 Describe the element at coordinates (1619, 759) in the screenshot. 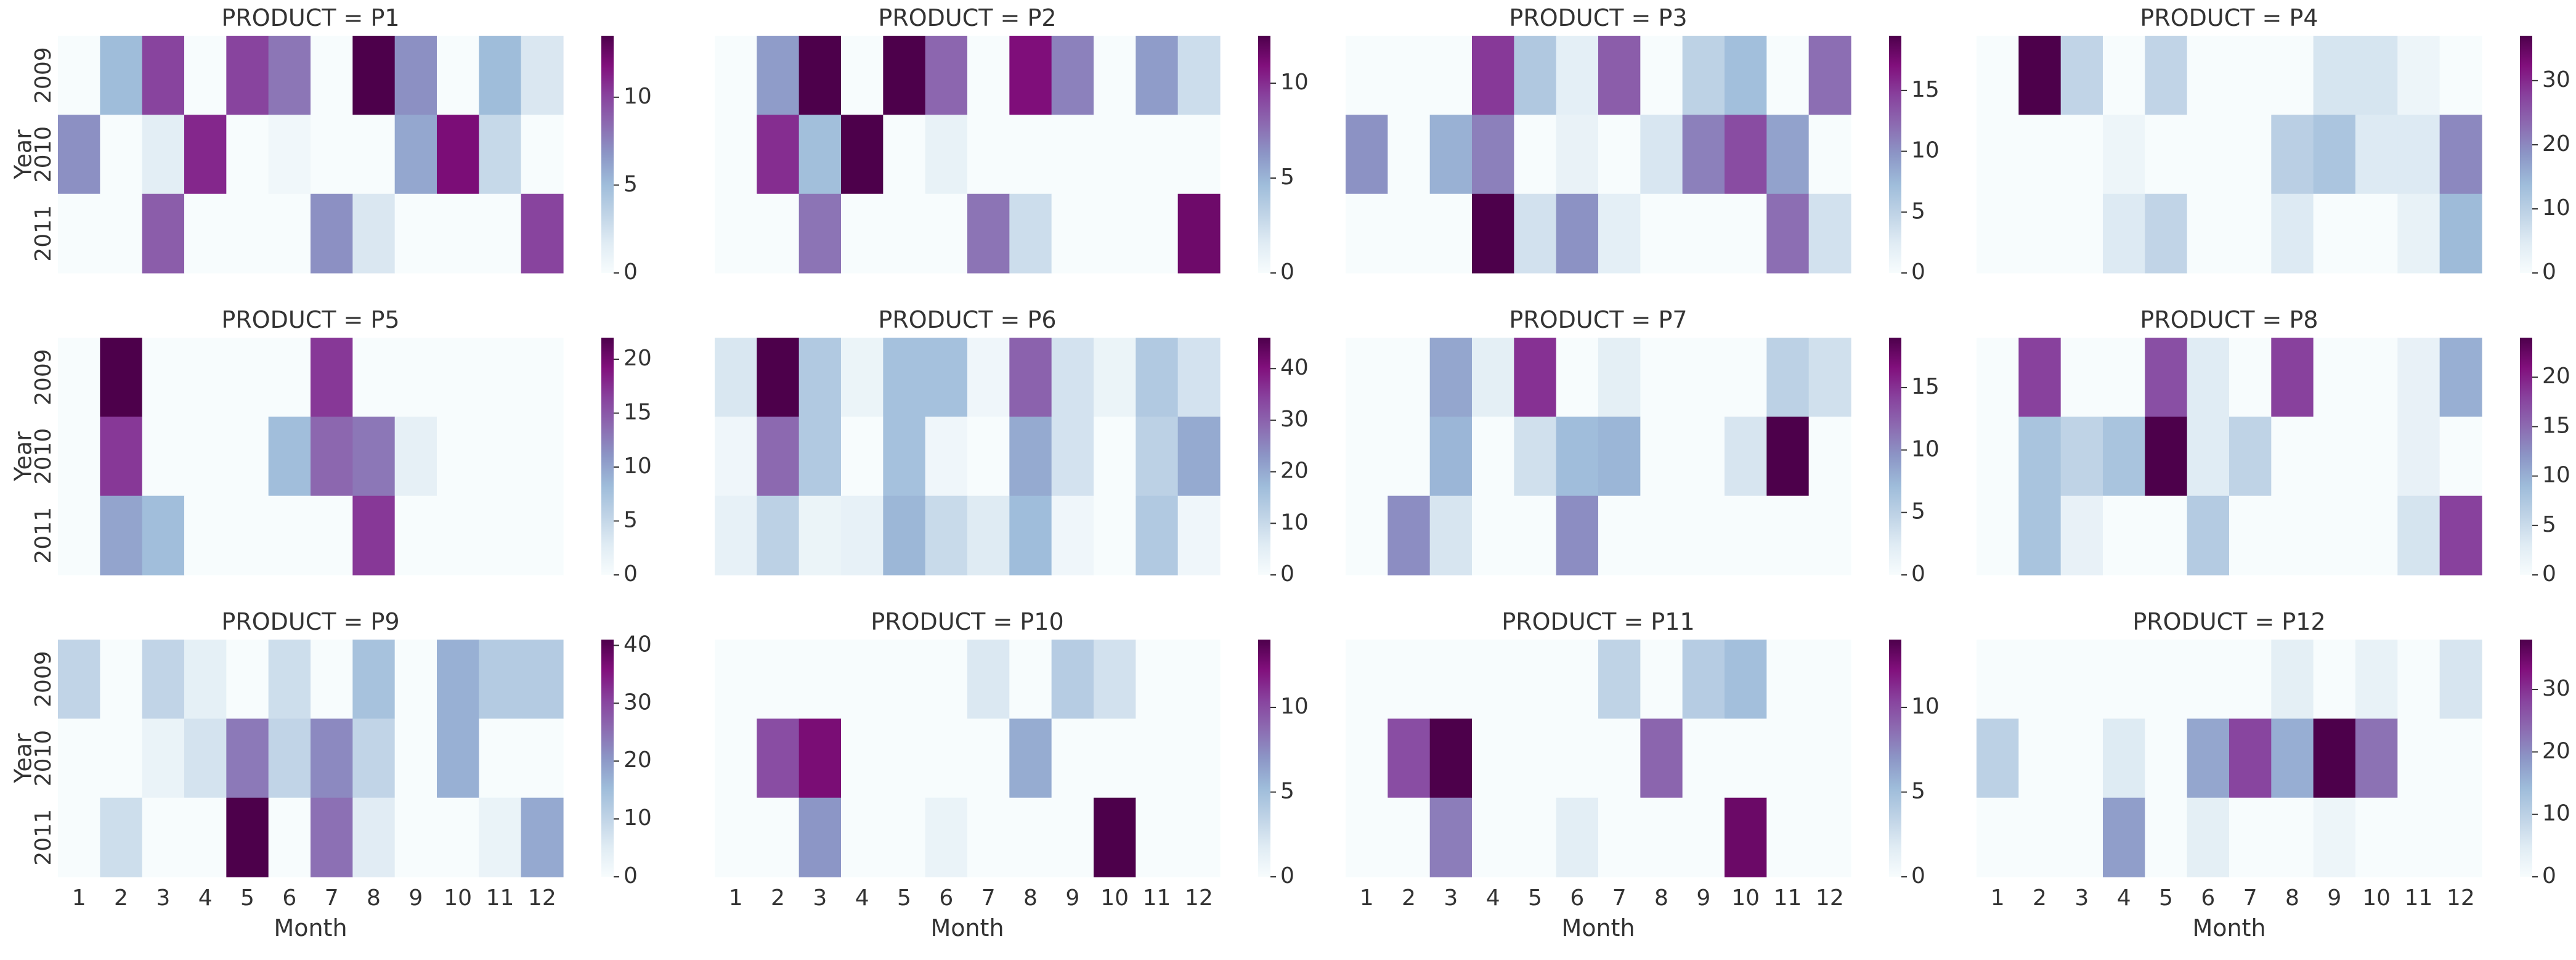

I see `heatmap-cell-p11-2010-m7` at that location.